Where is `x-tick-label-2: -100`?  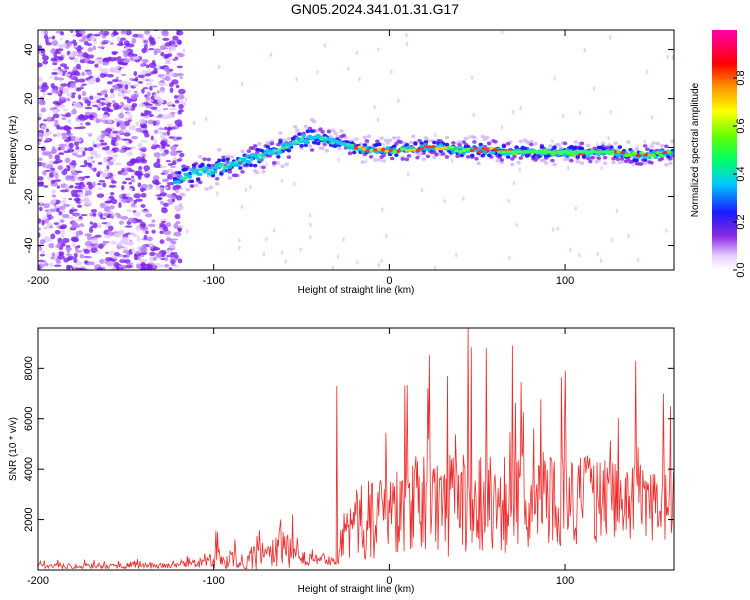 x-tick-label-2: -100 is located at coordinates (214, 581).